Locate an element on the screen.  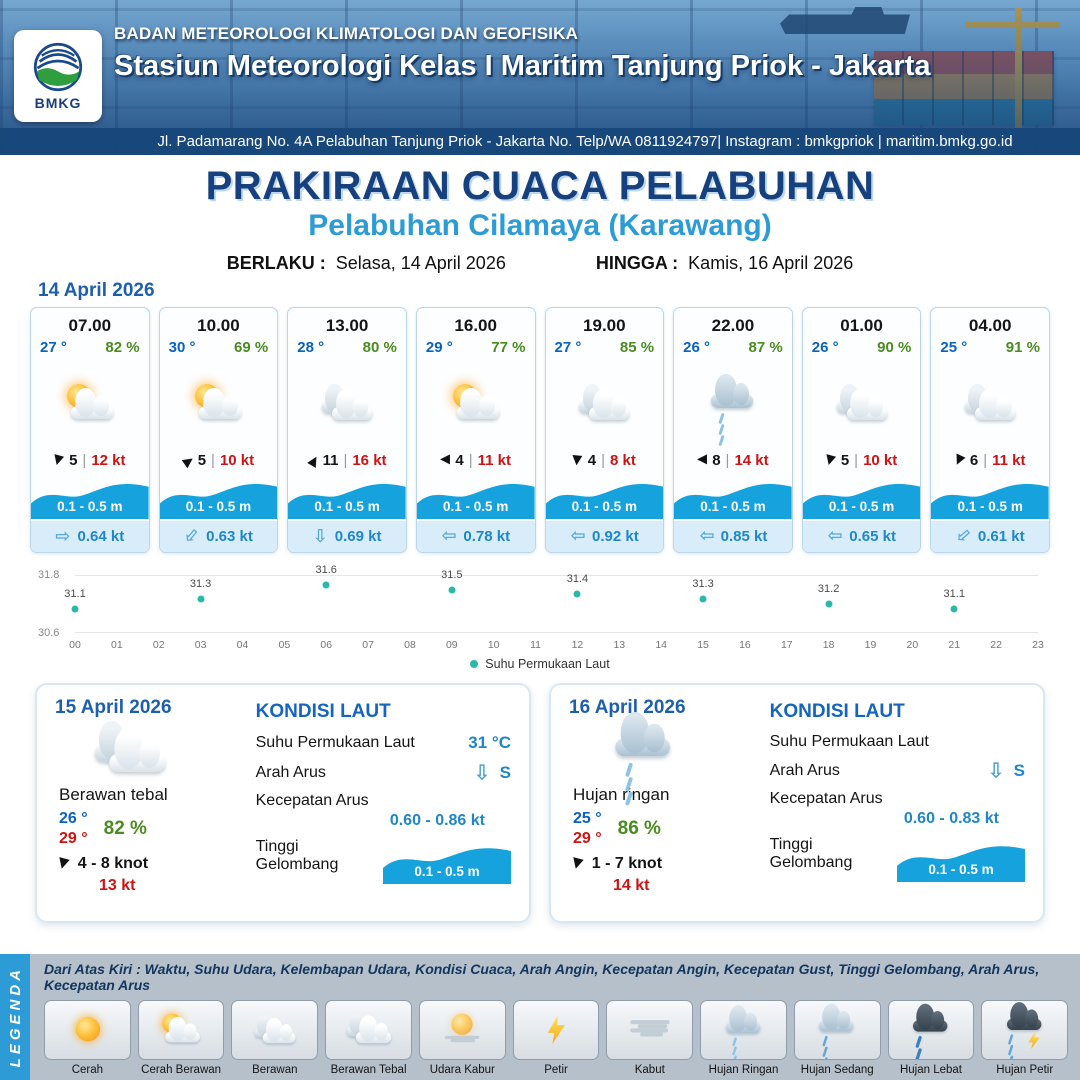
valid-from: BERLAKU : Selasa, 14 April 2026 is located at coordinates (366, 263).